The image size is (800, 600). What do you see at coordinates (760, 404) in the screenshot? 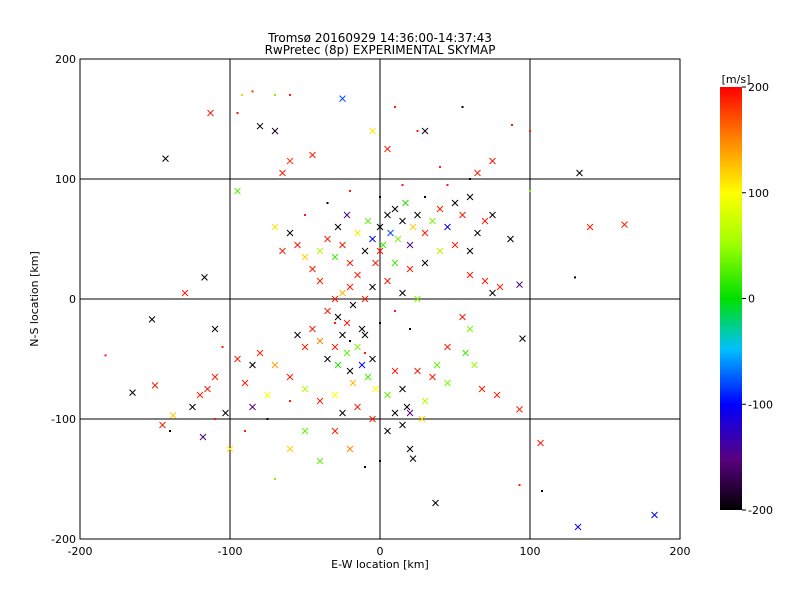
I see `colorbar-tick-label: -100` at bounding box center [760, 404].